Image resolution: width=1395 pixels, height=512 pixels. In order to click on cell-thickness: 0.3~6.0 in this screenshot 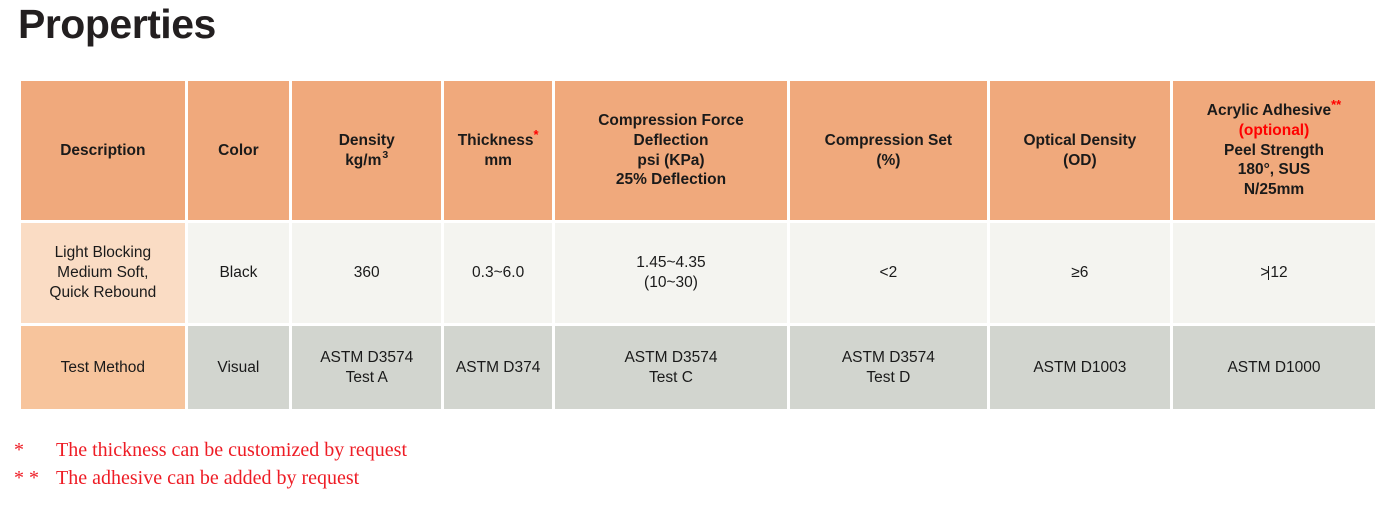, I will do `click(498, 273)`.